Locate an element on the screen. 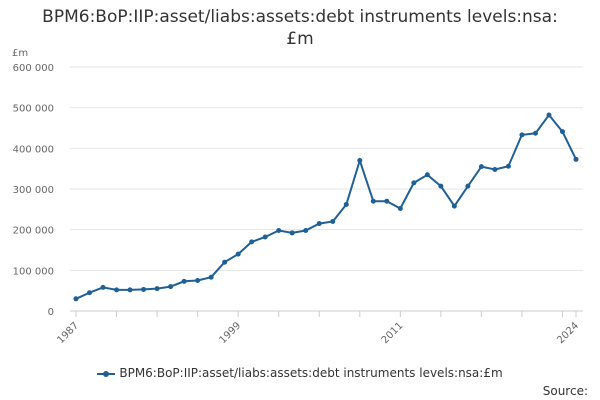 The width and height of the screenshot is (600, 400). x-tick-label: 2011 is located at coordinates (393, 333).